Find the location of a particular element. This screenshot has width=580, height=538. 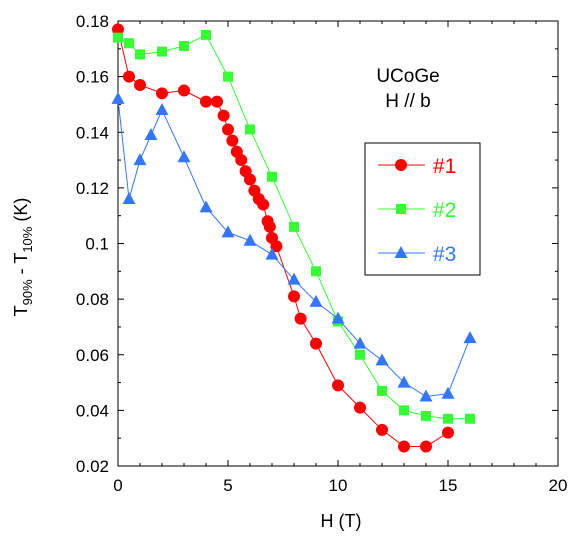

y-tick-label: 0.18 is located at coordinates (92, 21).